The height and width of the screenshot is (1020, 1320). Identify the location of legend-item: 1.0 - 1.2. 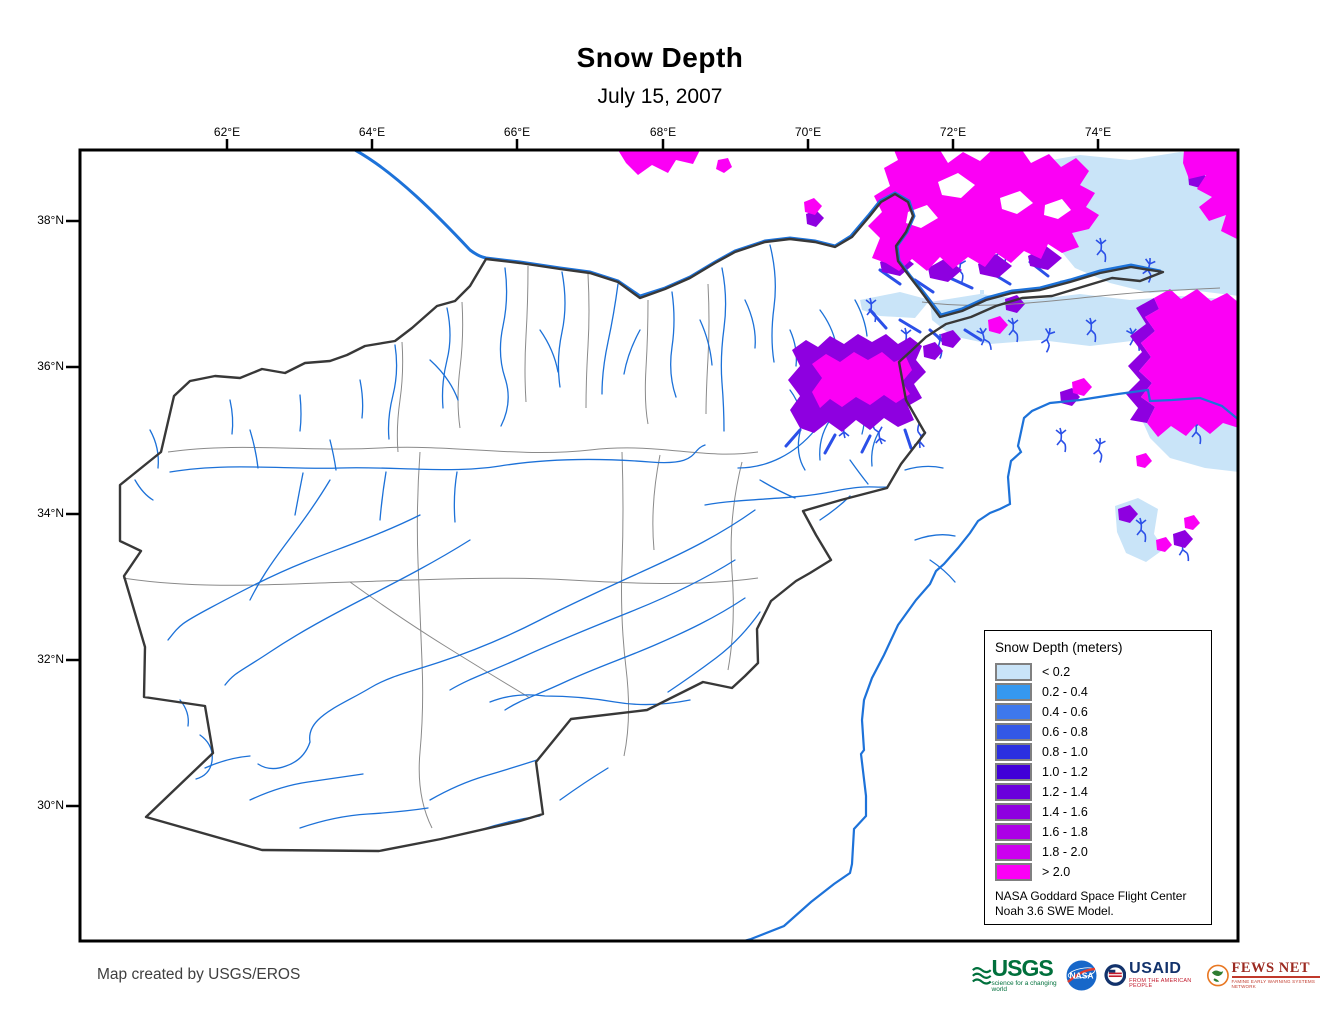
(1099, 772).